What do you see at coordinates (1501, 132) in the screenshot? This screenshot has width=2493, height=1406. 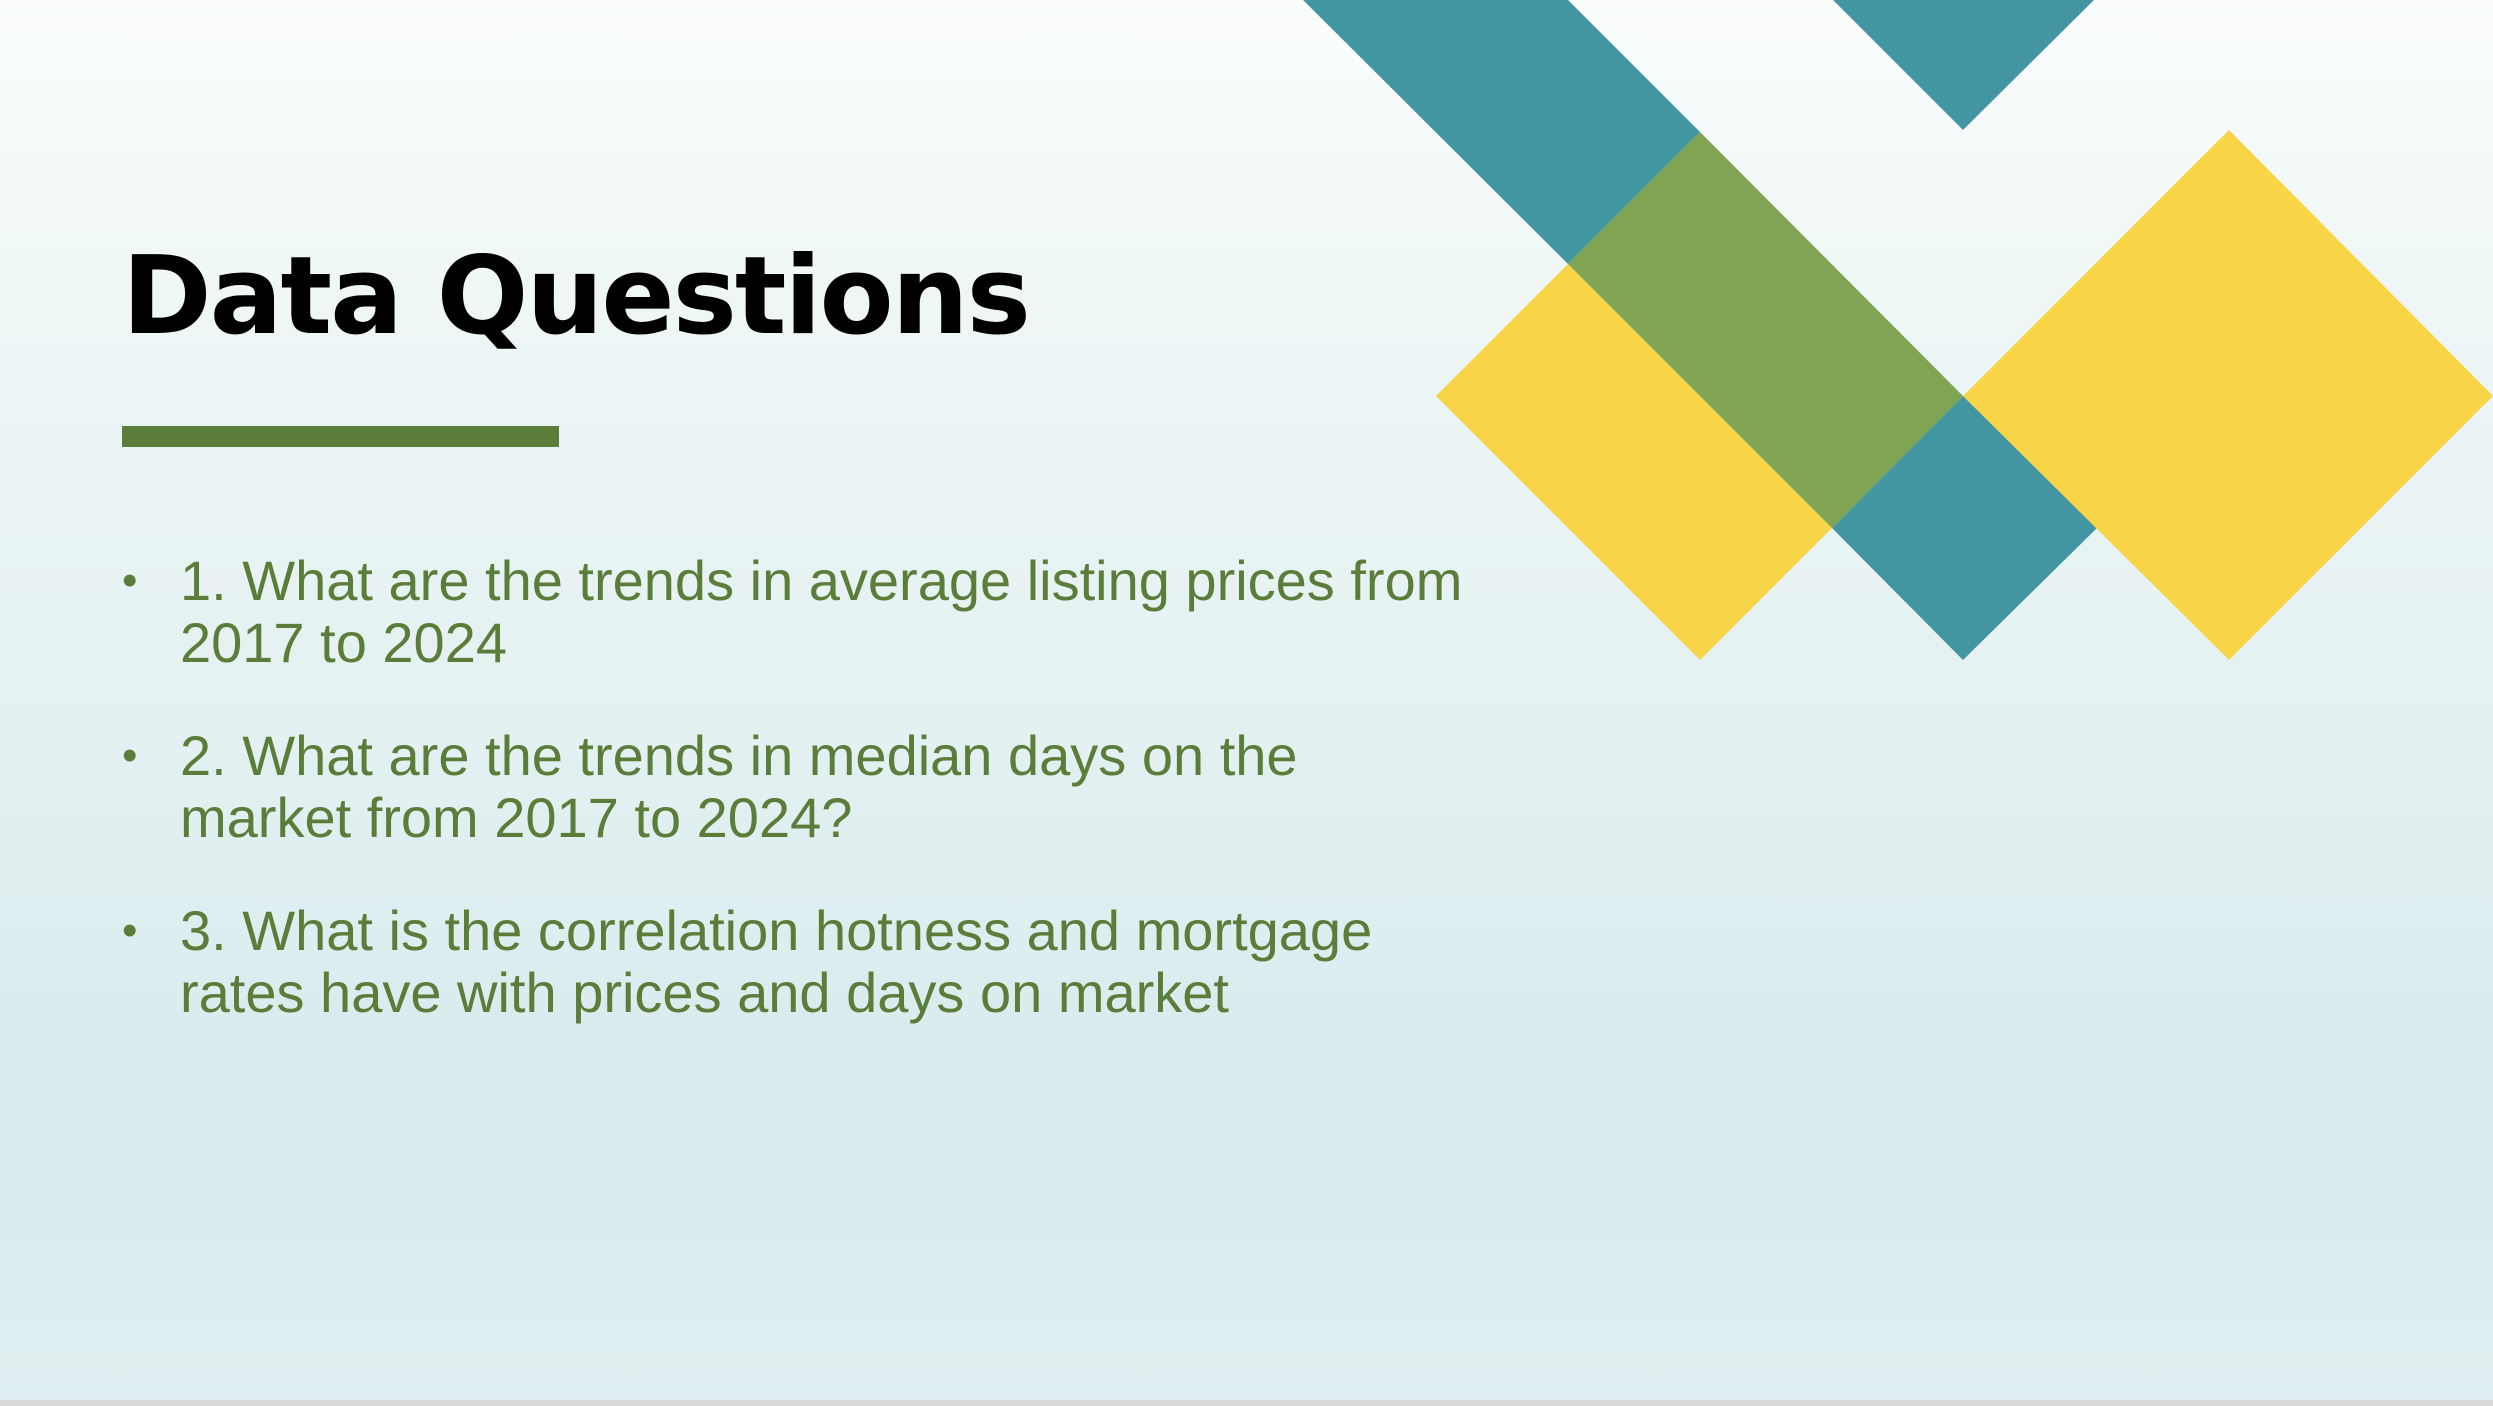 I see `teal-band-shape` at bounding box center [1501, 132].